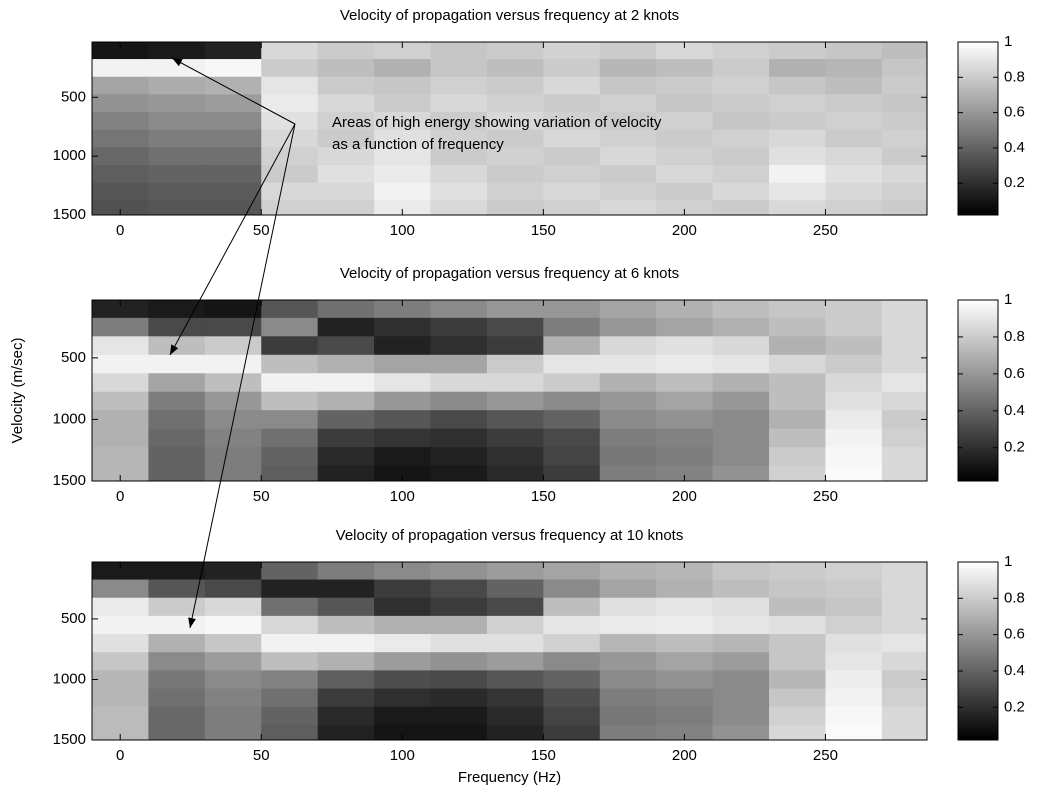 The image size is (1041, 793). I want to click on colorbar-tick-label: 0.2, so click(1014, 447).